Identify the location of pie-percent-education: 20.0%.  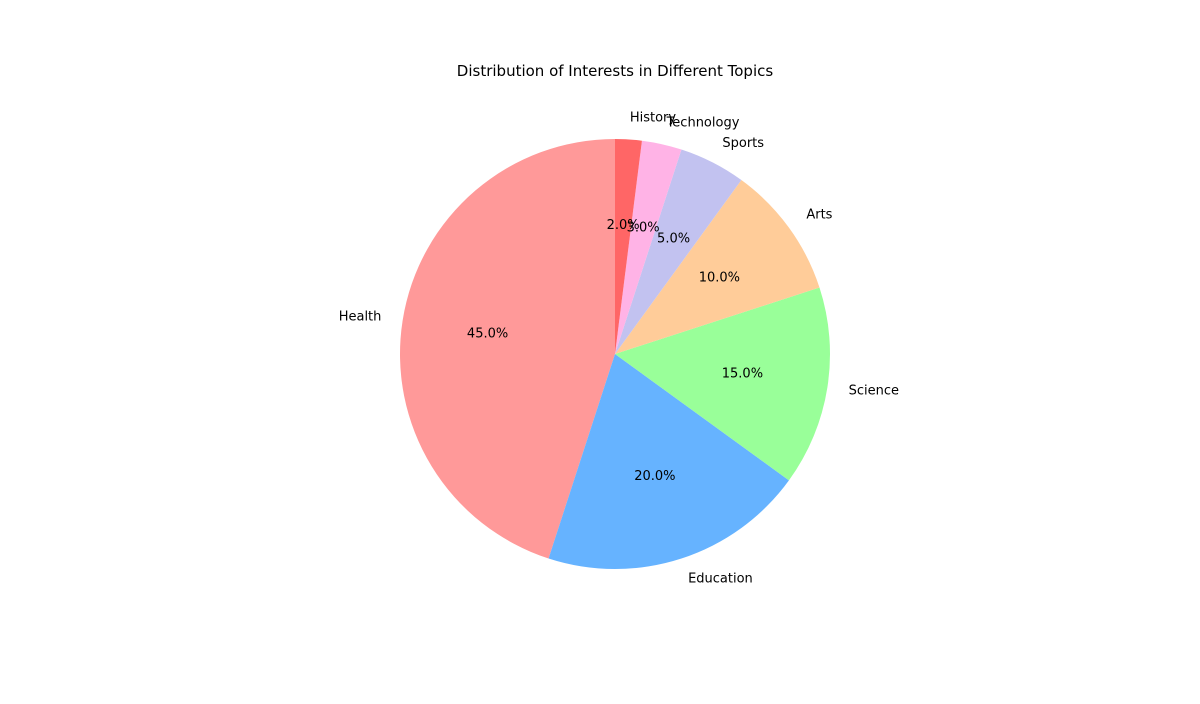
(654, 476).